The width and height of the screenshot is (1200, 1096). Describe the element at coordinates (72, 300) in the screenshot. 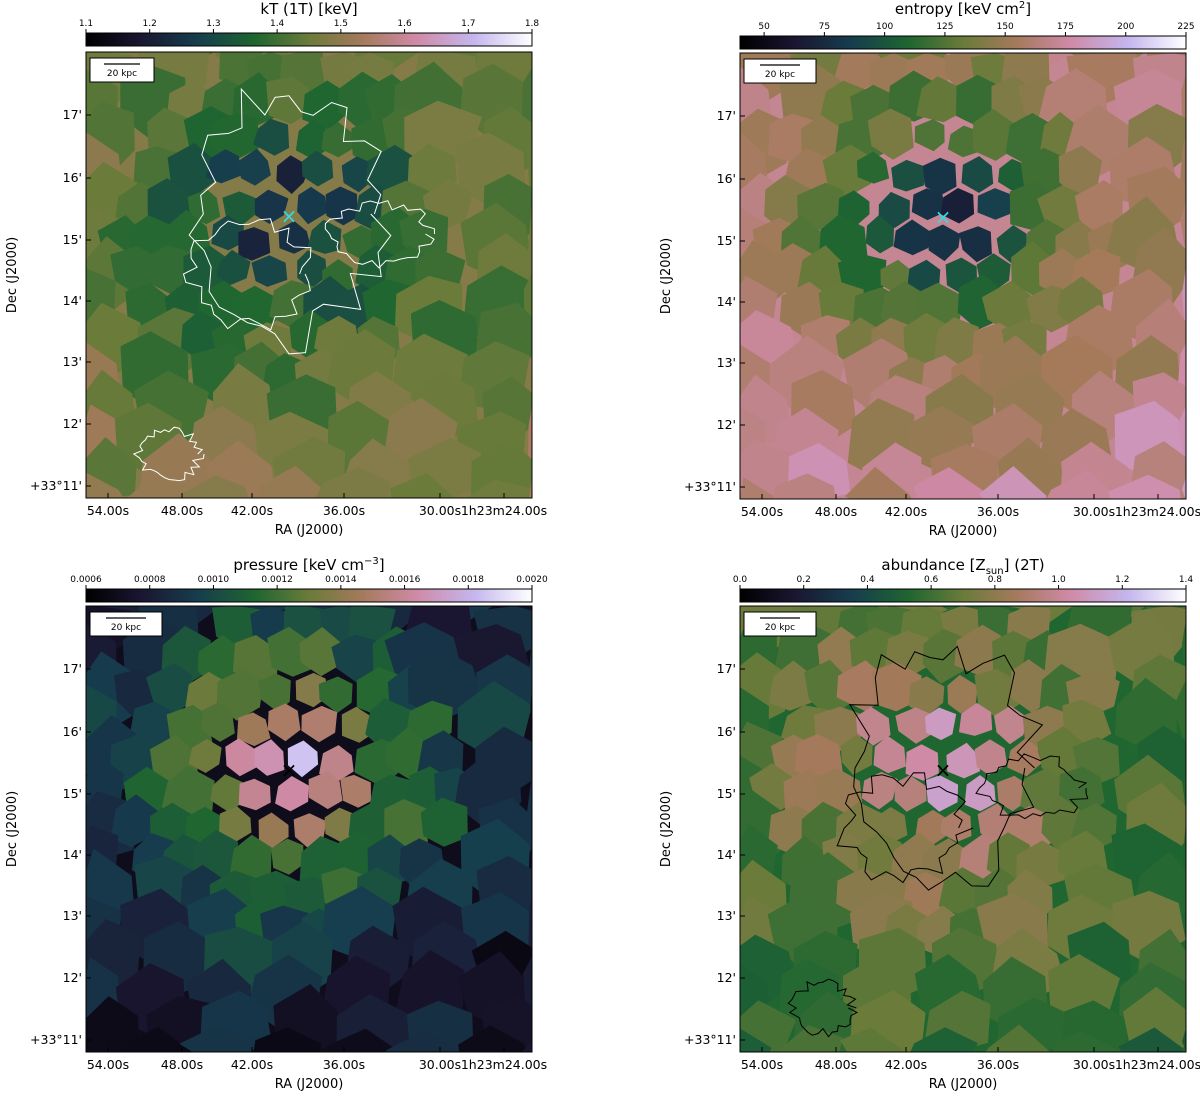

I see `y-tick-label: 14'` at that location.